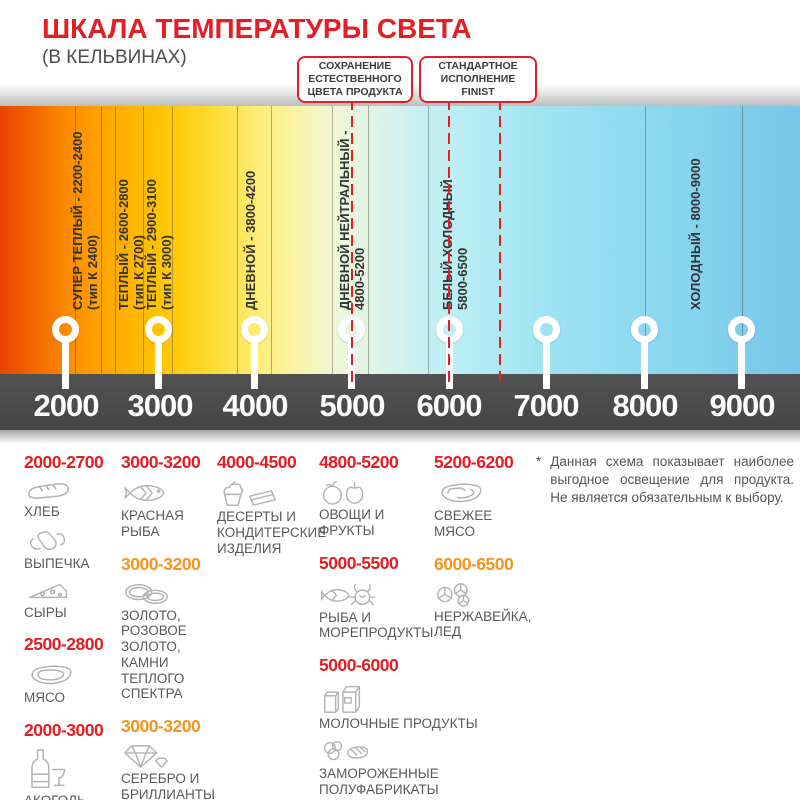  Describe the element at coordinates (257, 28) in the screenshot. I see `page-title: ШКАЛА ТЕМПЕРАТУРЫ СВЕТА` at that location.